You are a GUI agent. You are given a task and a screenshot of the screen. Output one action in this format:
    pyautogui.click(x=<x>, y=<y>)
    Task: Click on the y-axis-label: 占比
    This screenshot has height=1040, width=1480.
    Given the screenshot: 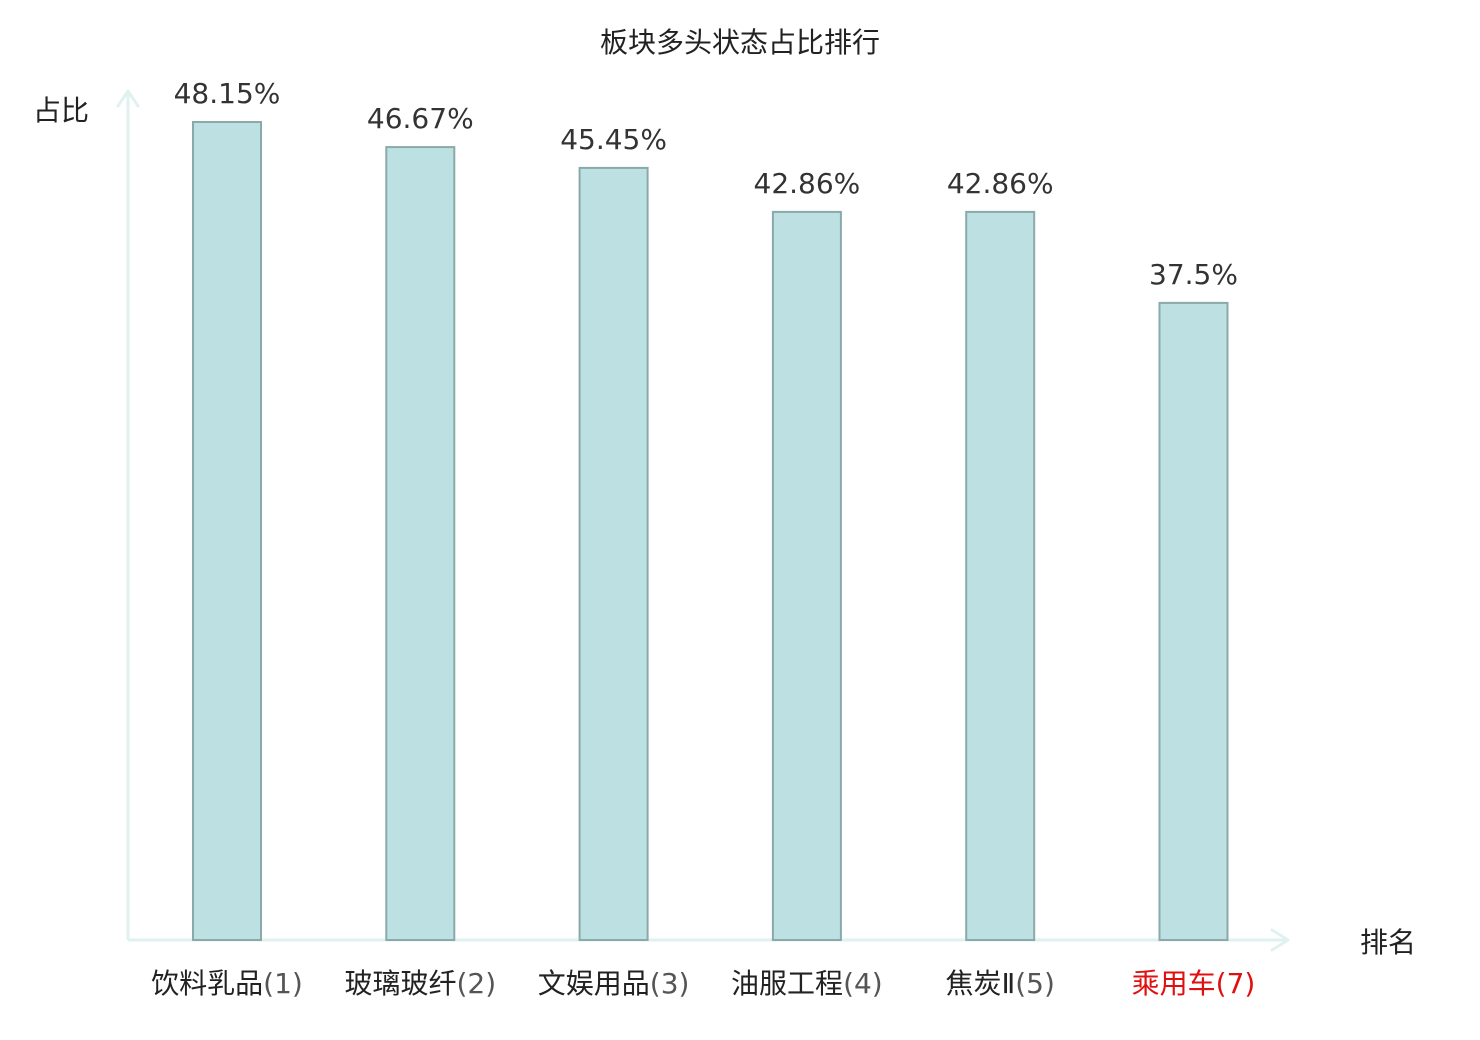 What is the action you would take?
    pyautogui.click(x=61, y=110)
    